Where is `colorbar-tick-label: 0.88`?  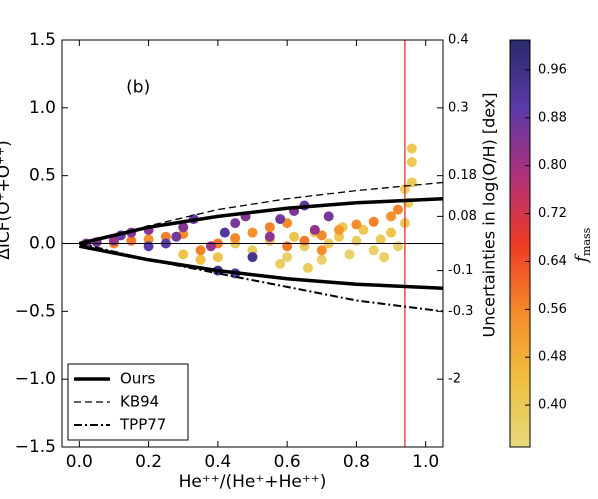
colorbar-tick-label: 0.88 is located at coordinates (552, 117).